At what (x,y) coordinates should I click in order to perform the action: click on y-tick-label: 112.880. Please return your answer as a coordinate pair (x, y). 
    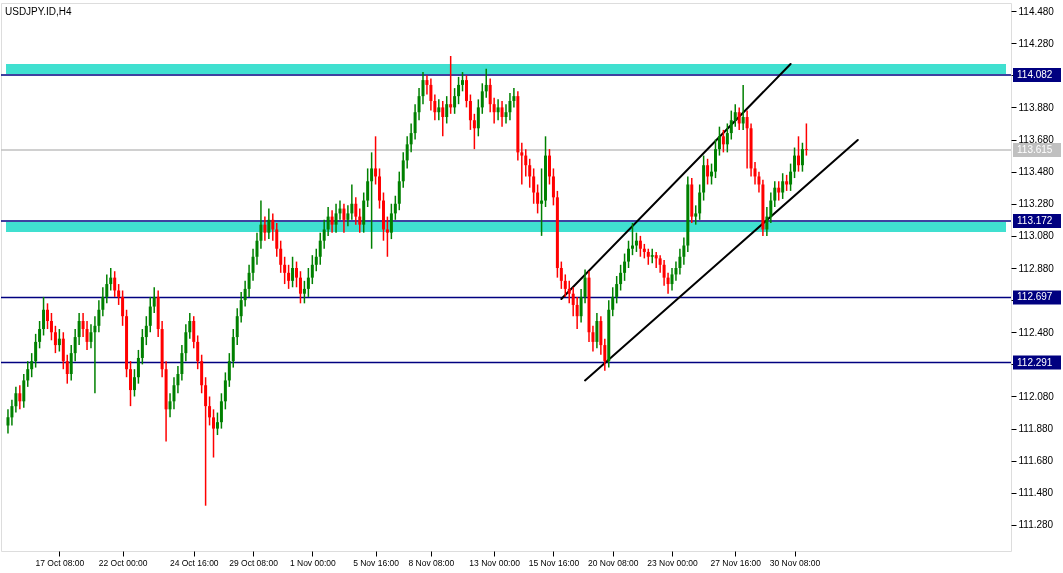
    Looking at the image, I should click on (1036, 268).